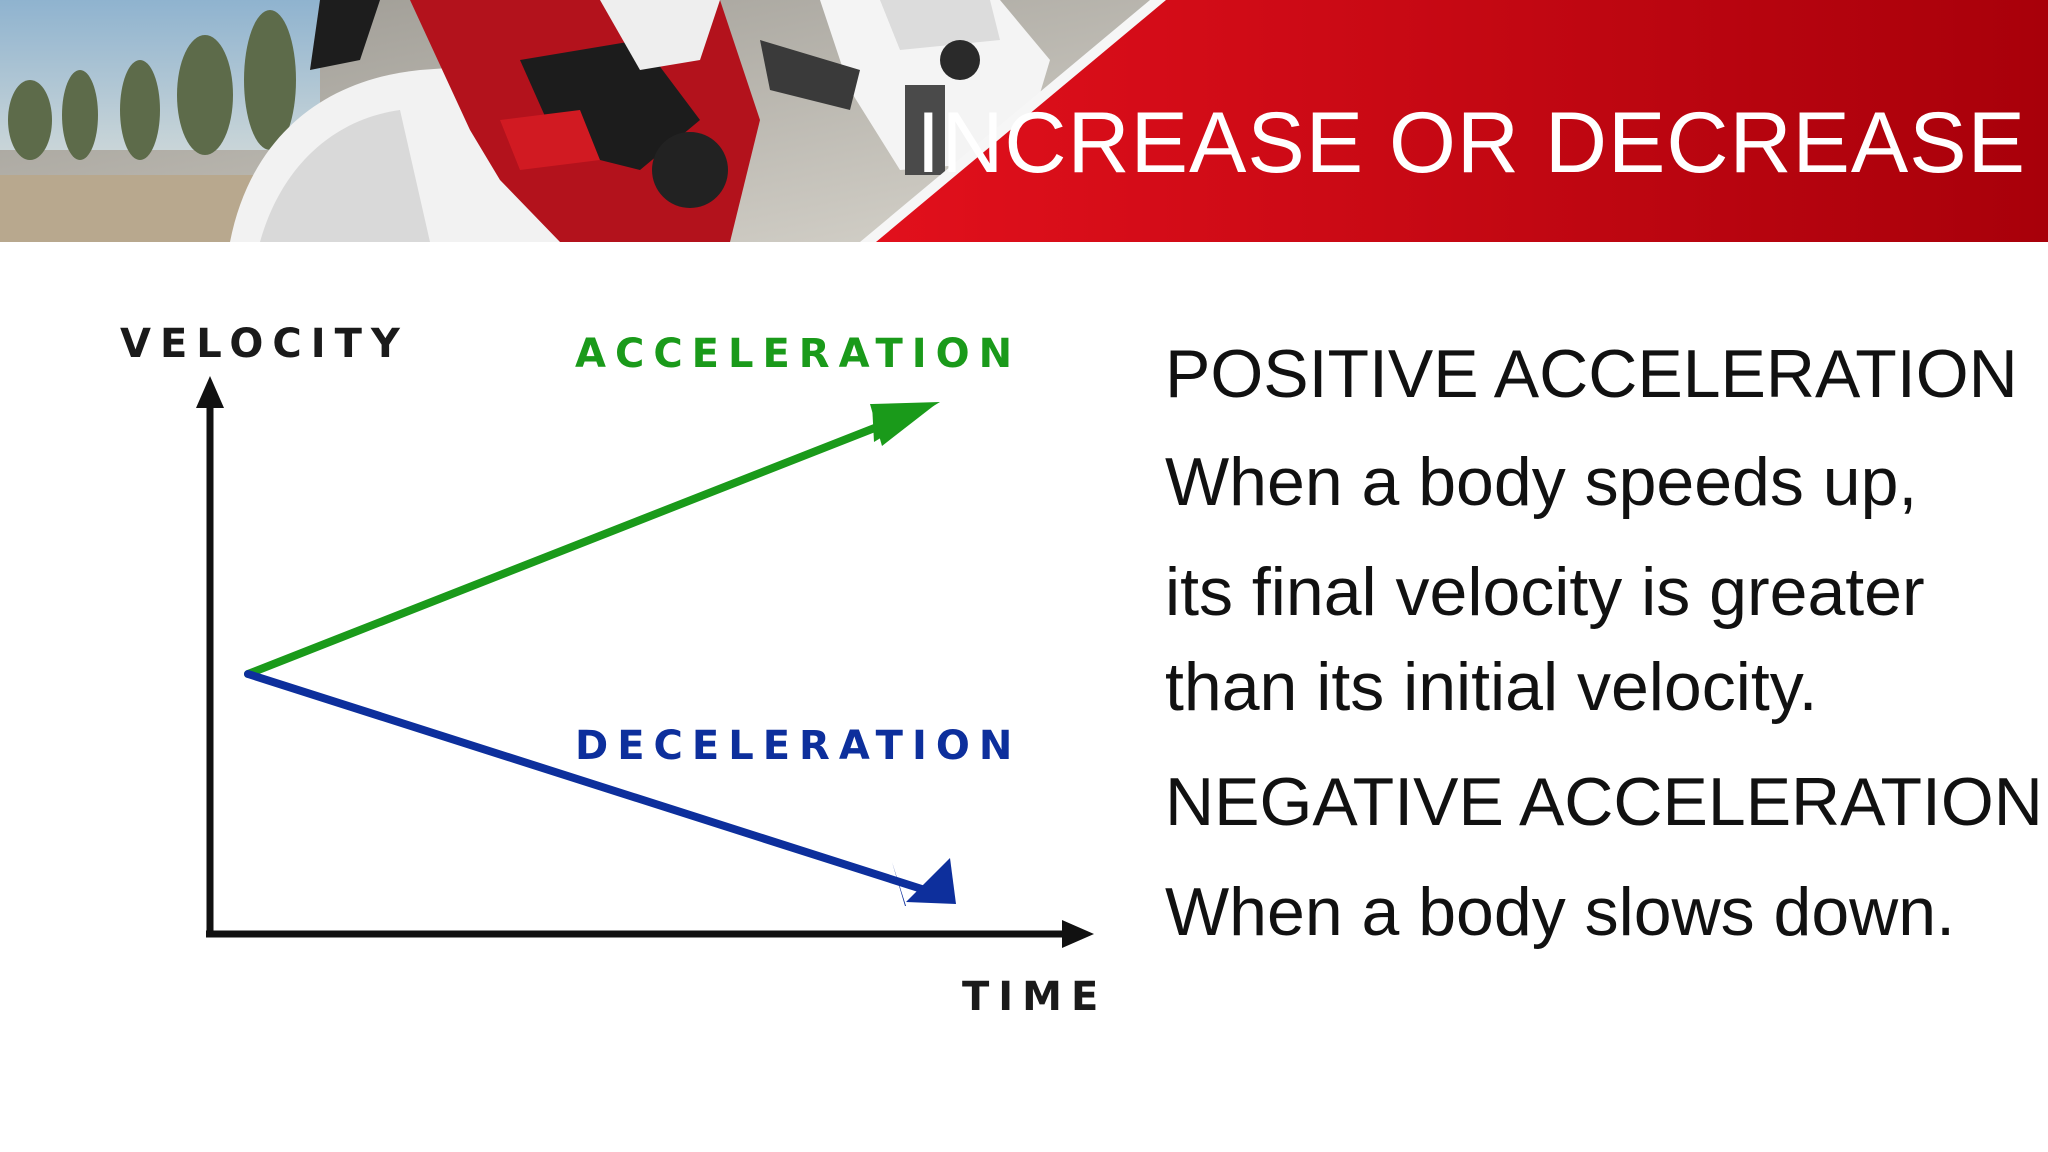  What do you see at coordinates (1035, 997) in the screenshot?
I see `x-axis-label: TIME` at bounding box center [1035, 997].